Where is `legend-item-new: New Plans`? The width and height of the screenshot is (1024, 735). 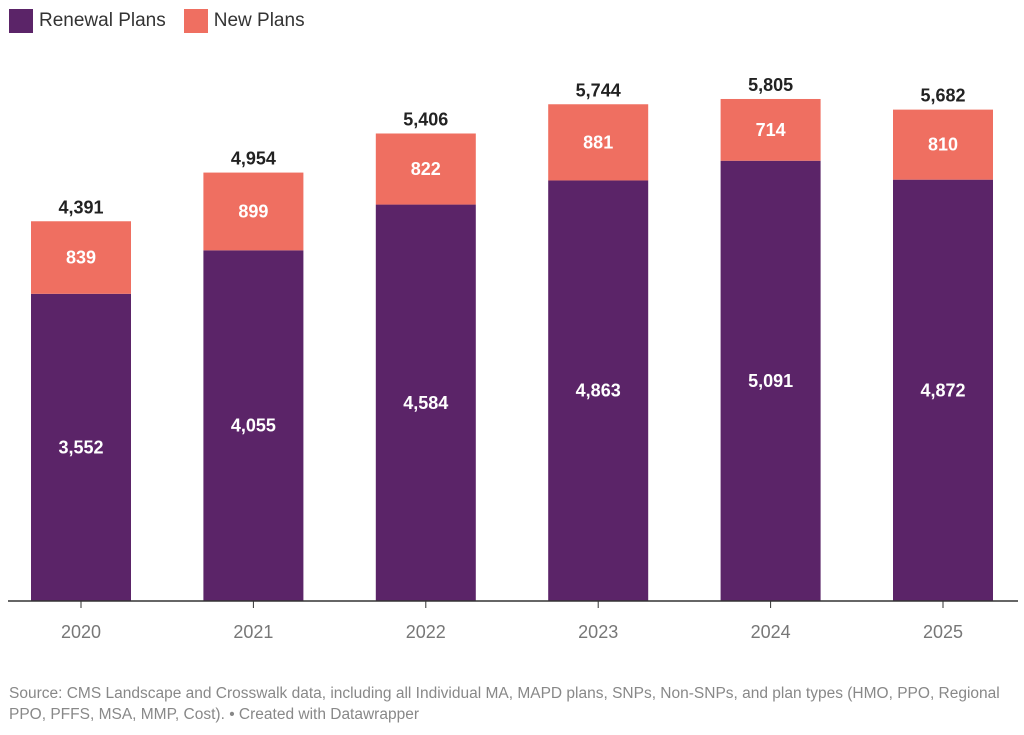 legend-item-new: New Plans is located at coordinates (244, 21).